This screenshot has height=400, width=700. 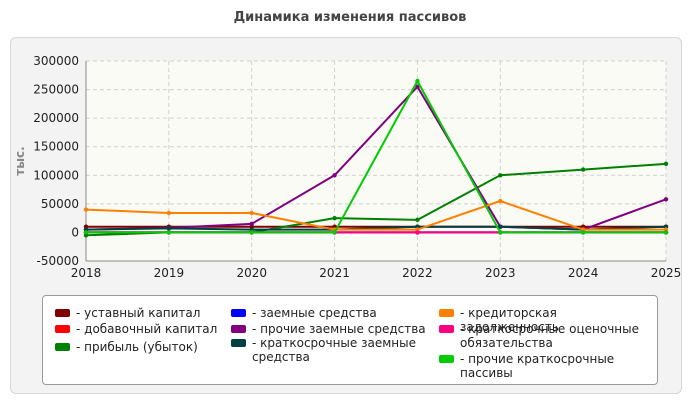 I want to click on legend-label: - краткосрочные заемные средства, so click(x=334, y=350).